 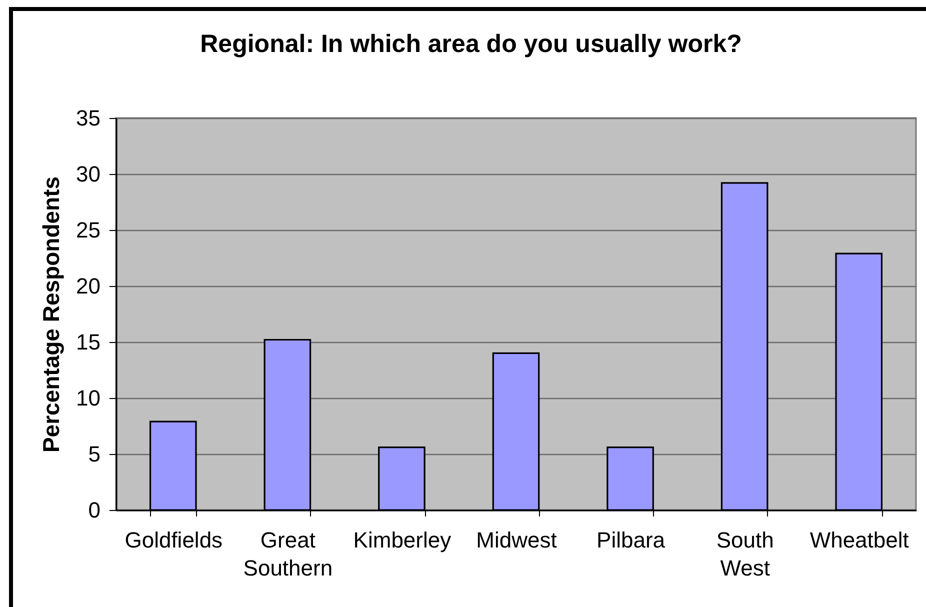 I want to click on chart-title: Regional: In which area do you usually work?, so click(x=471, y=44).